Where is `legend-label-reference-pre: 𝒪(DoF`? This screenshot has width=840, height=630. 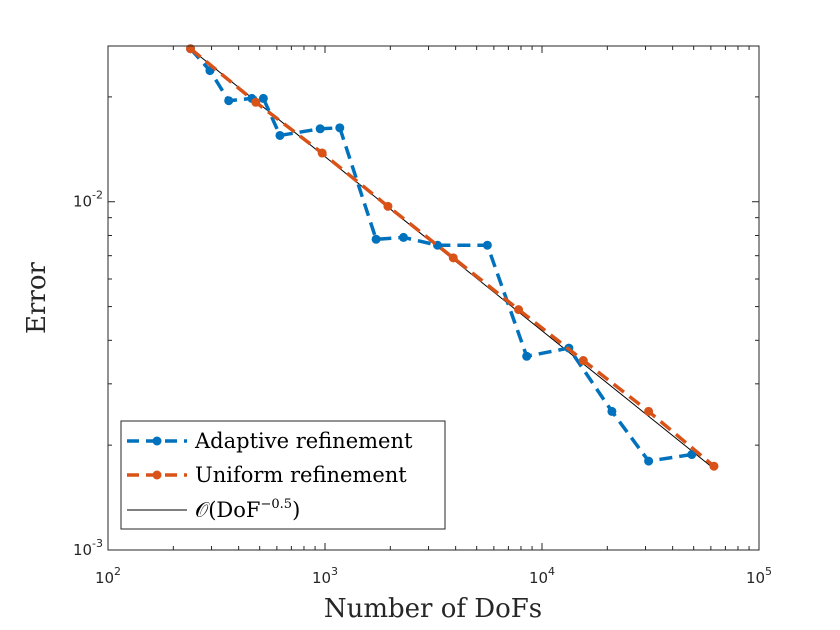
legend-label-reference-pre: 𝒪(DoF is located at coordinates (227, 510).